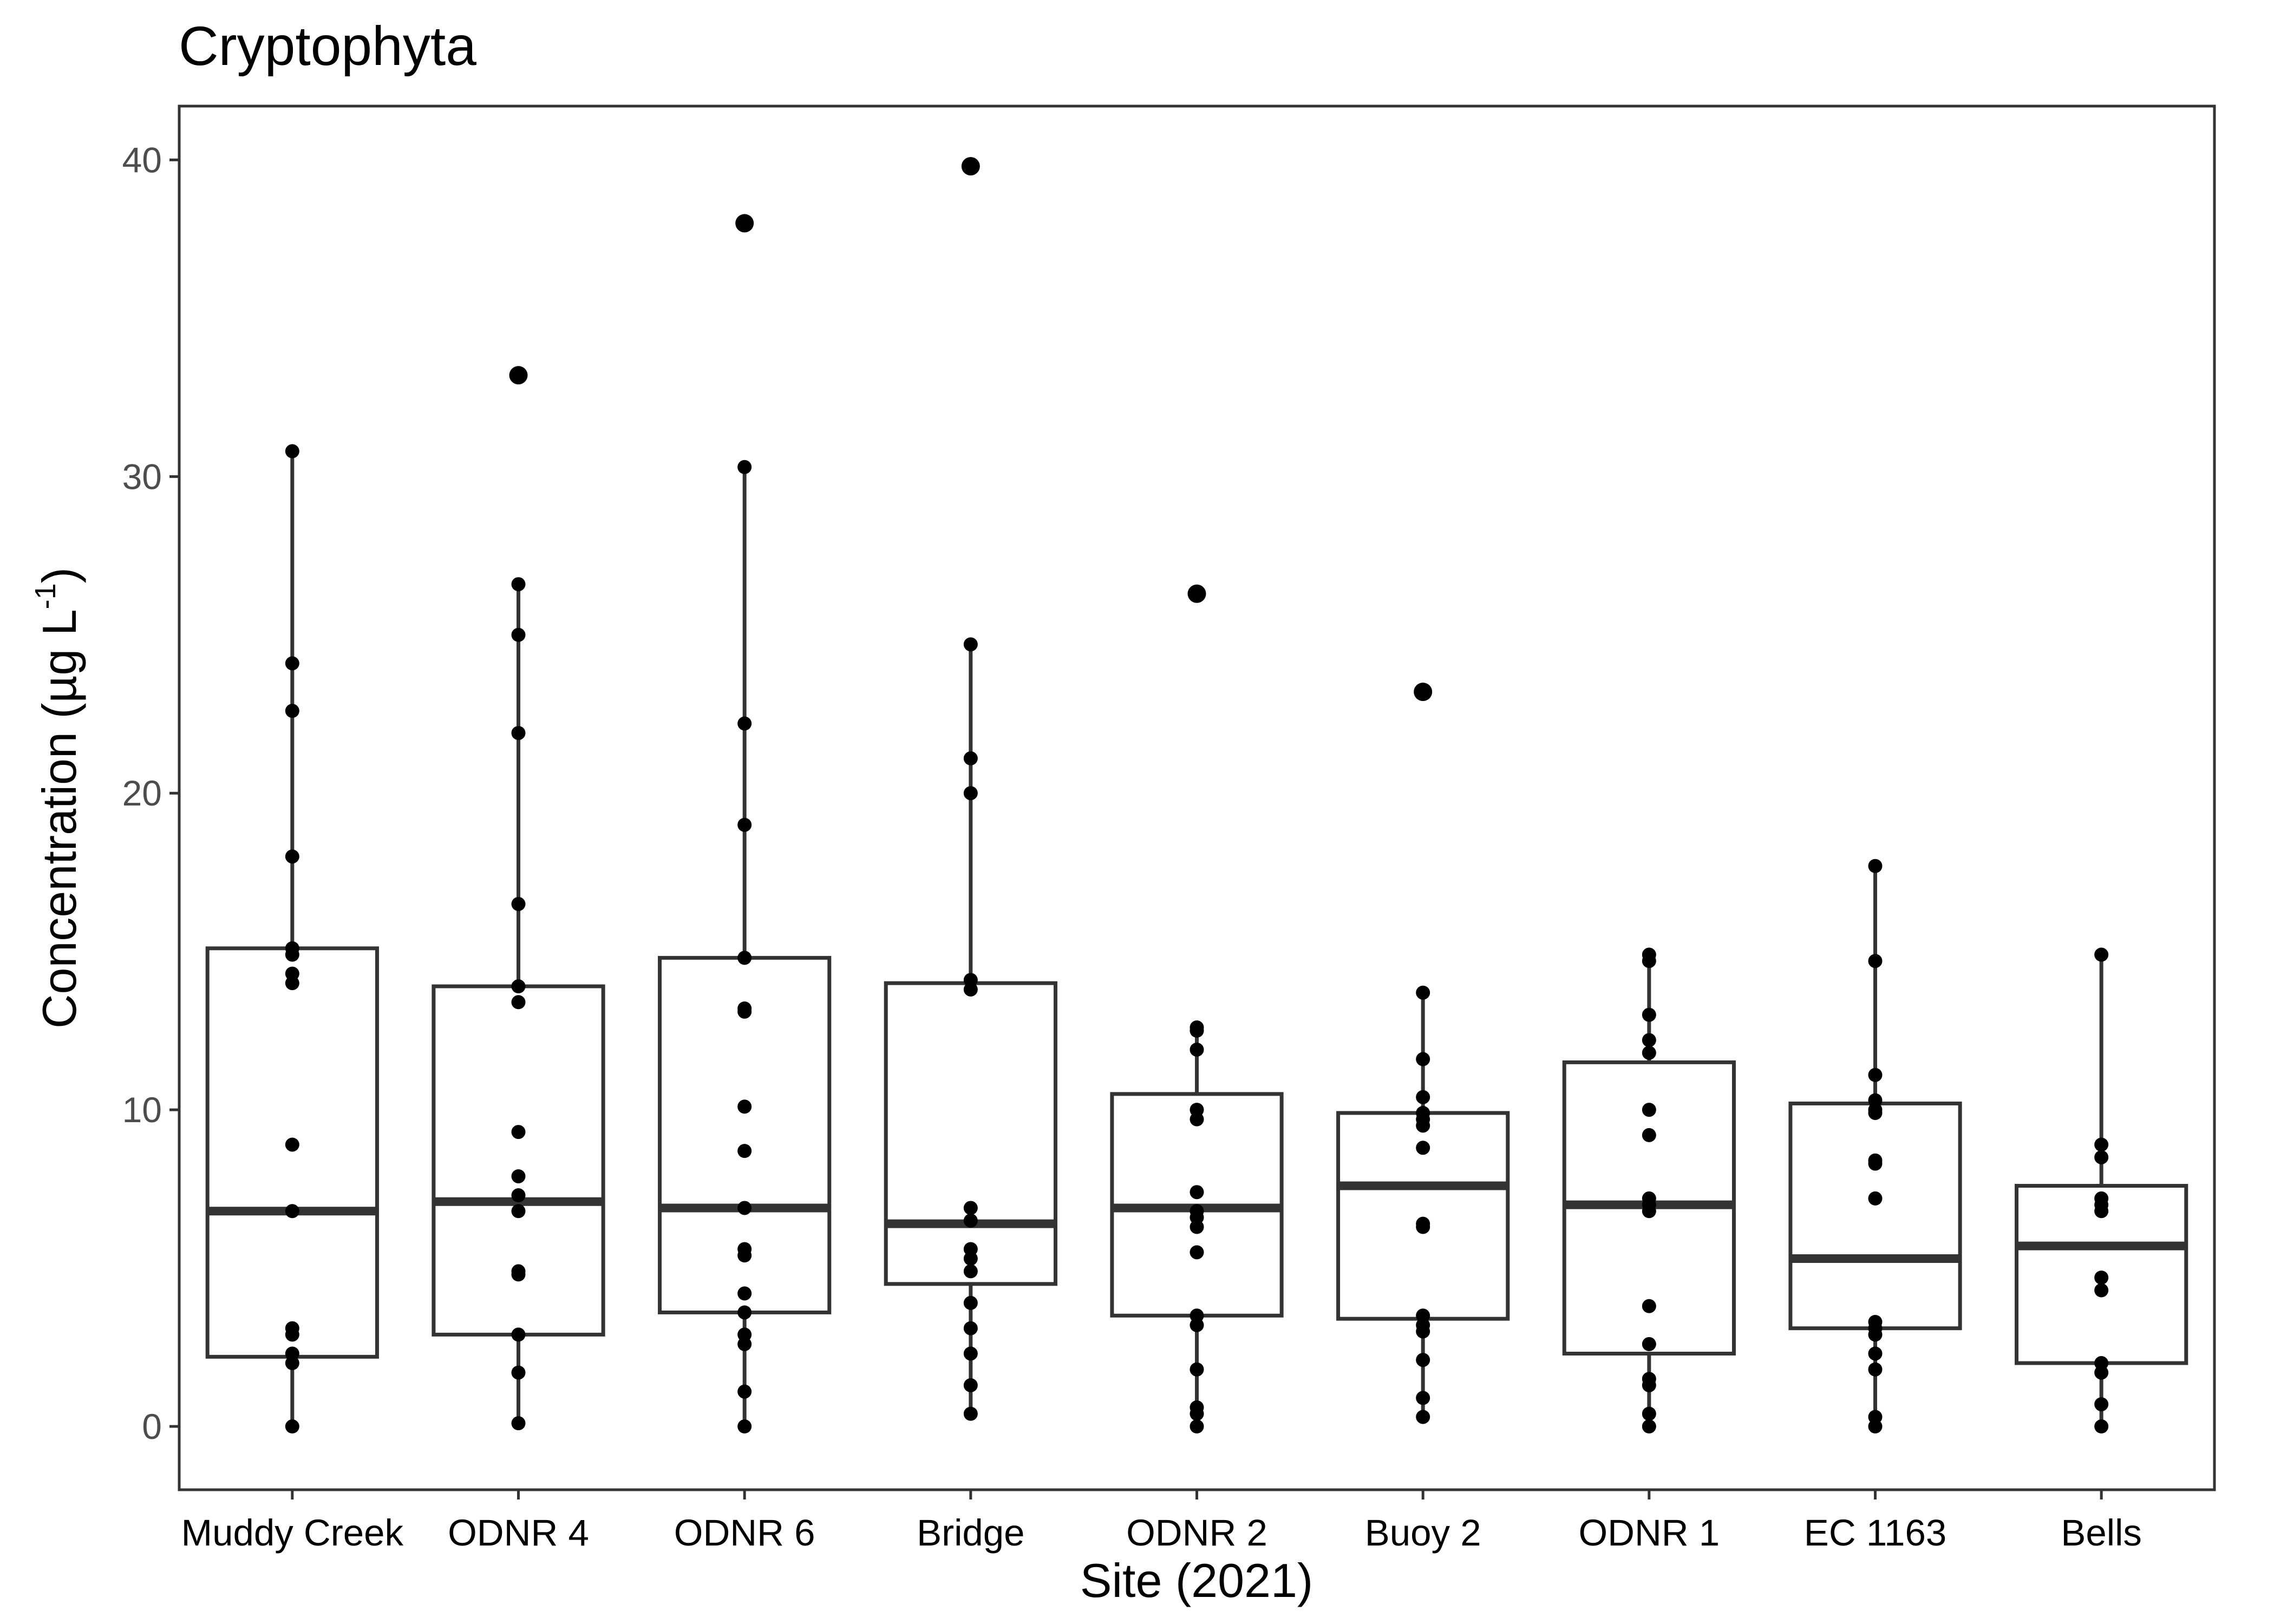 The height and width of the screenshot is (1624, 2274). What do you see at coordinates (1875, 1533) in the screenshot?
I see `x-tick-label-7: EC 1163` at bounding box center [1875, 1533].